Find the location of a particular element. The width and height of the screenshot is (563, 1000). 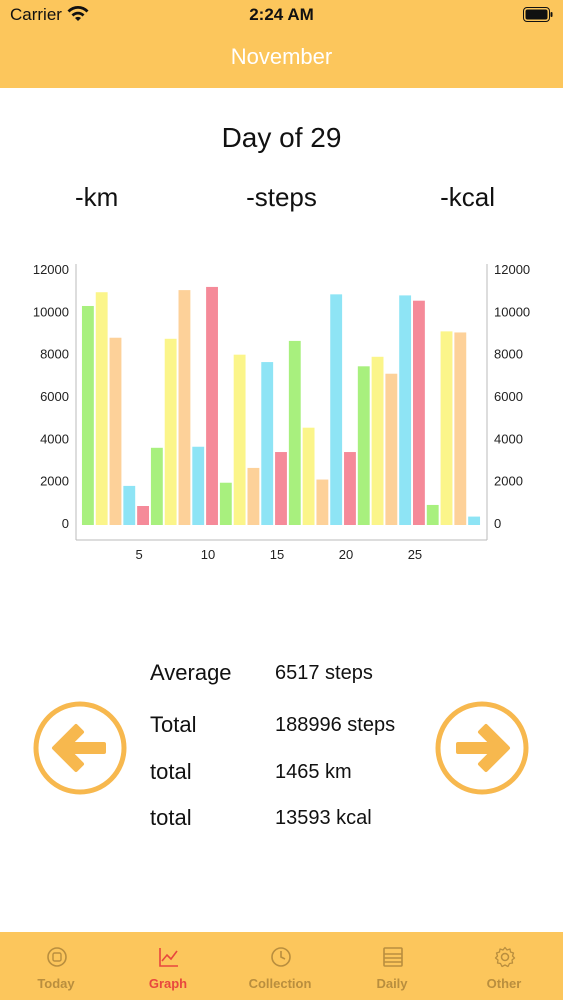

next-month-button is located at coordinates (482, 748).